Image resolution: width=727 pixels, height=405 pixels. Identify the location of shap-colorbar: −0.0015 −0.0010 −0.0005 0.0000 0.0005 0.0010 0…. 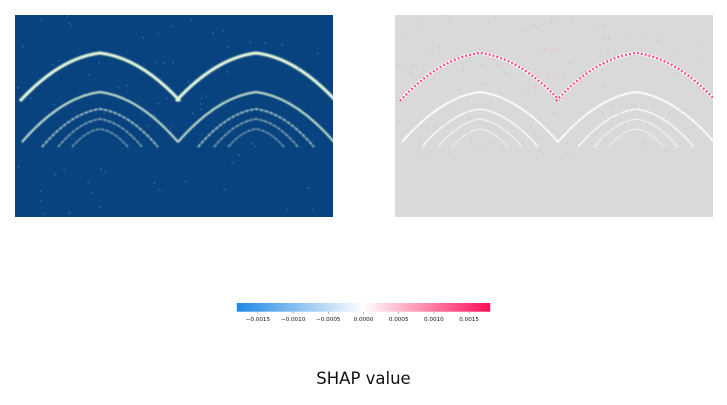
(363, 313).